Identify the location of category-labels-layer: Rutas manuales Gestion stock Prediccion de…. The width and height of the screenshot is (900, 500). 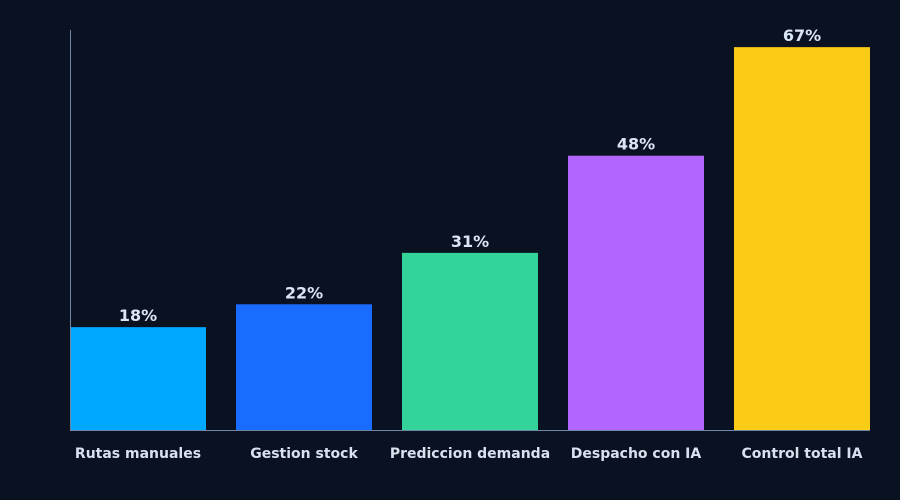
(469, 454).